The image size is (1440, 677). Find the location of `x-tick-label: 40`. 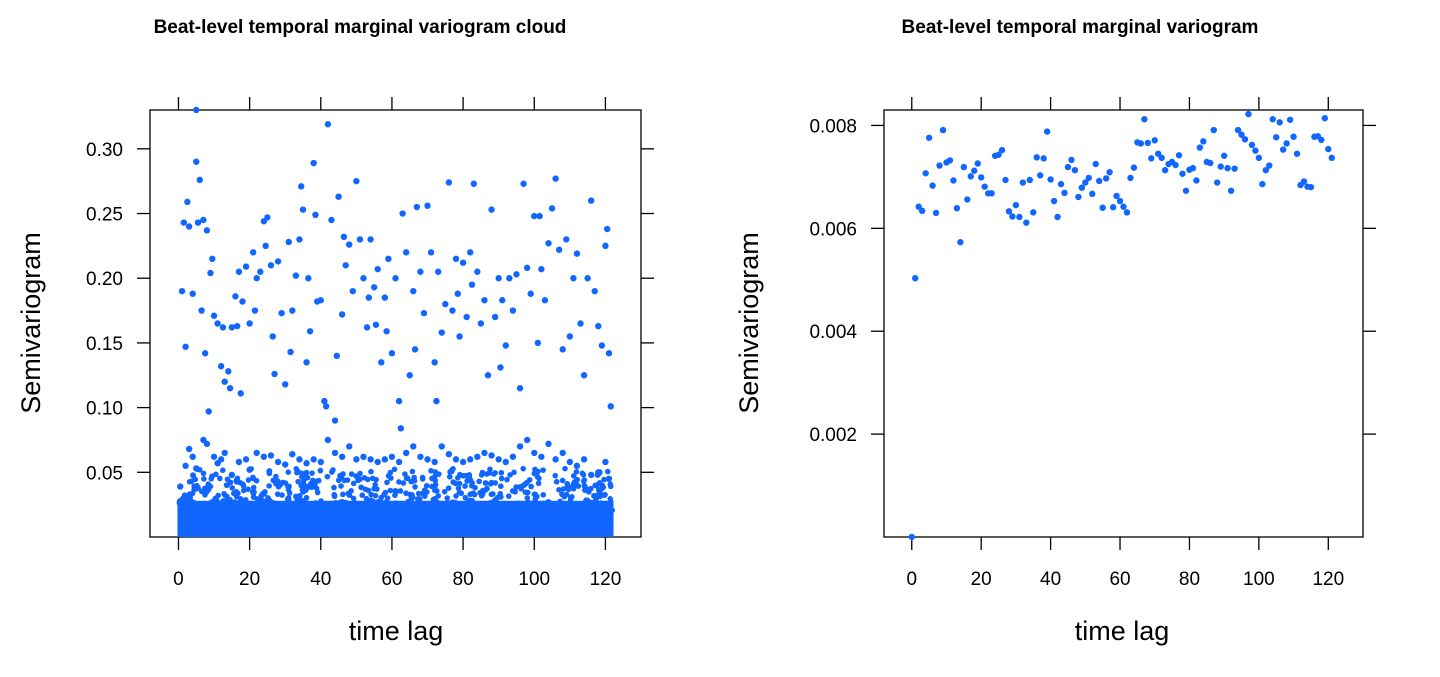

x-tick-label: 40 is located at coordinates (320, 579).